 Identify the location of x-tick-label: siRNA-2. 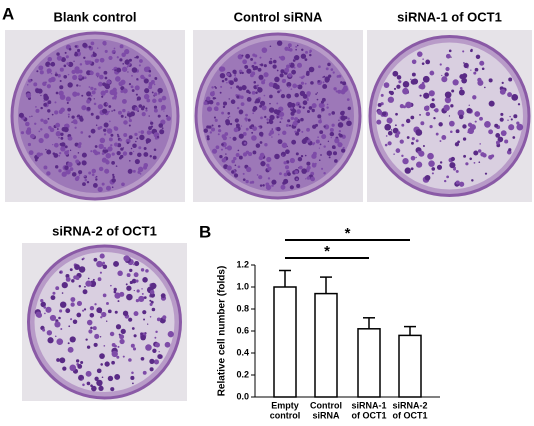
(409, 405).